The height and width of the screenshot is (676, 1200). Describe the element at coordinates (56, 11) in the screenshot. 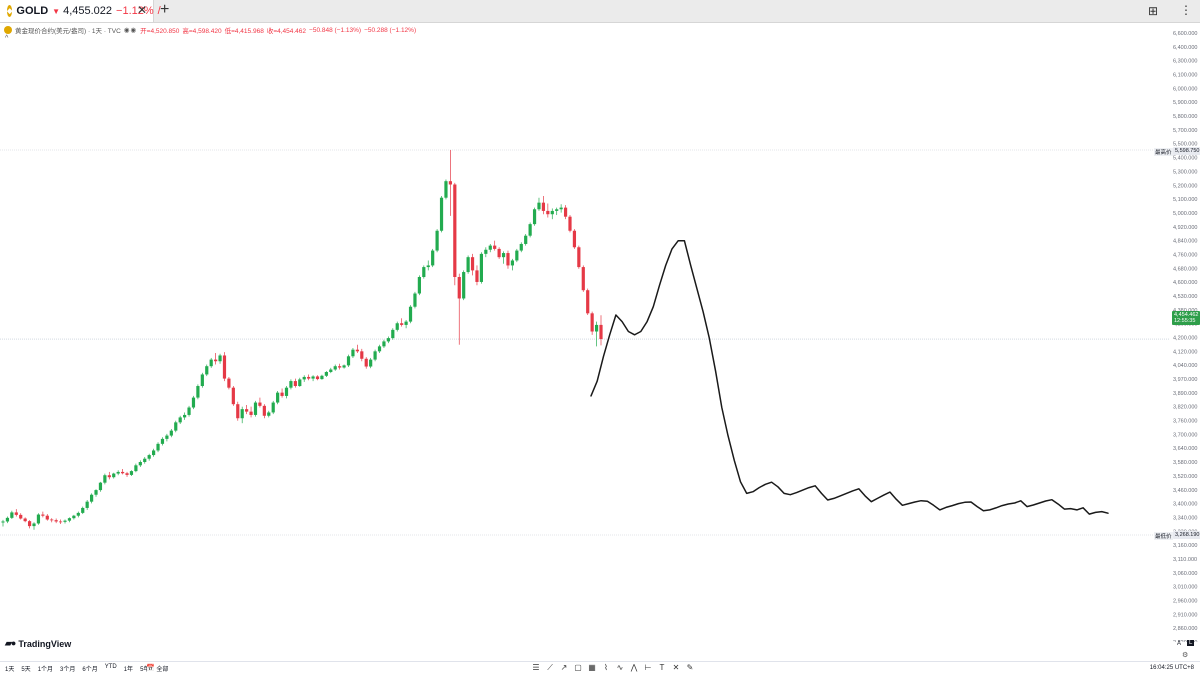

I see `down-triangle-icon: ▼` at that location.